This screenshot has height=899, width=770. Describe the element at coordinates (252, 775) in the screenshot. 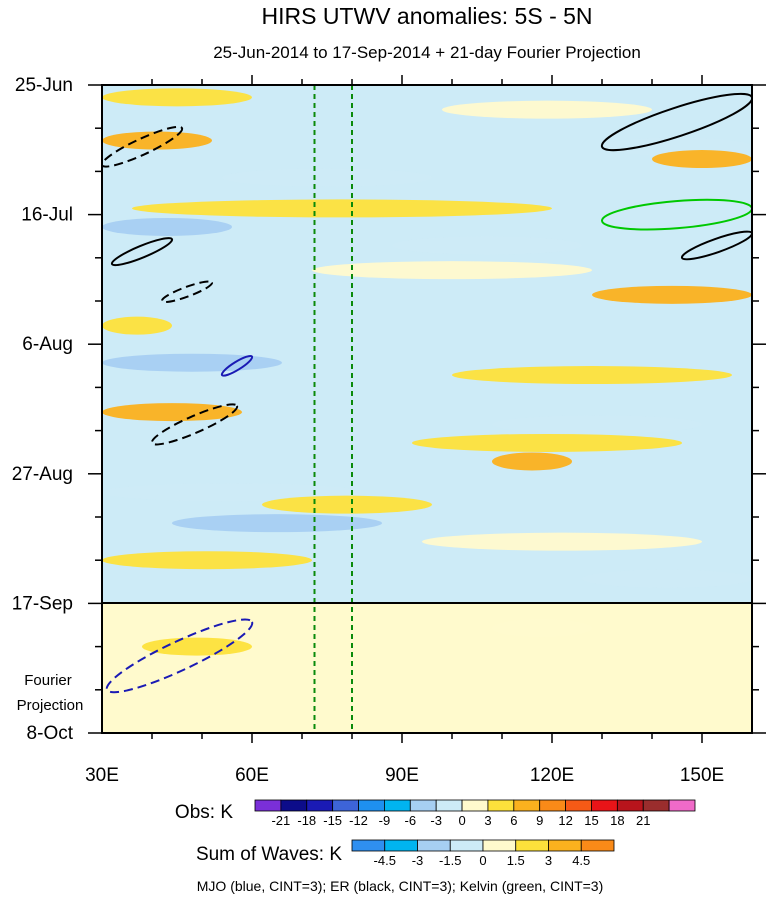

I see `x-tick-label: 60E` at that location.